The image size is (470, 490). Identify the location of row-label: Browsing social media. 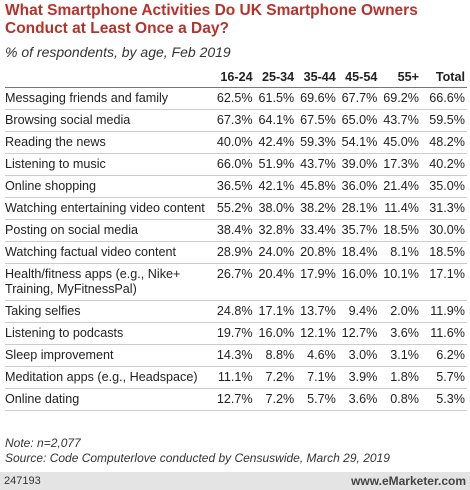
(109, 120).